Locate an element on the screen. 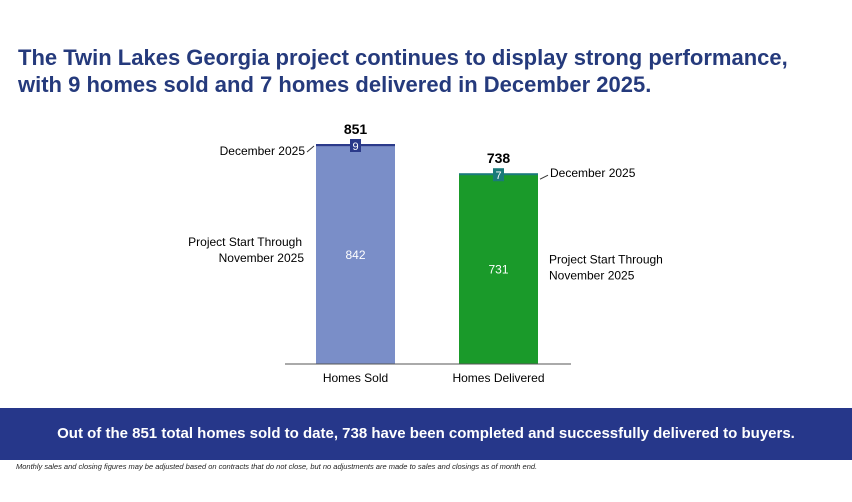  homes-delivered-base-annotation-line-1: Project Start Through is located at coordinates (606, 260).